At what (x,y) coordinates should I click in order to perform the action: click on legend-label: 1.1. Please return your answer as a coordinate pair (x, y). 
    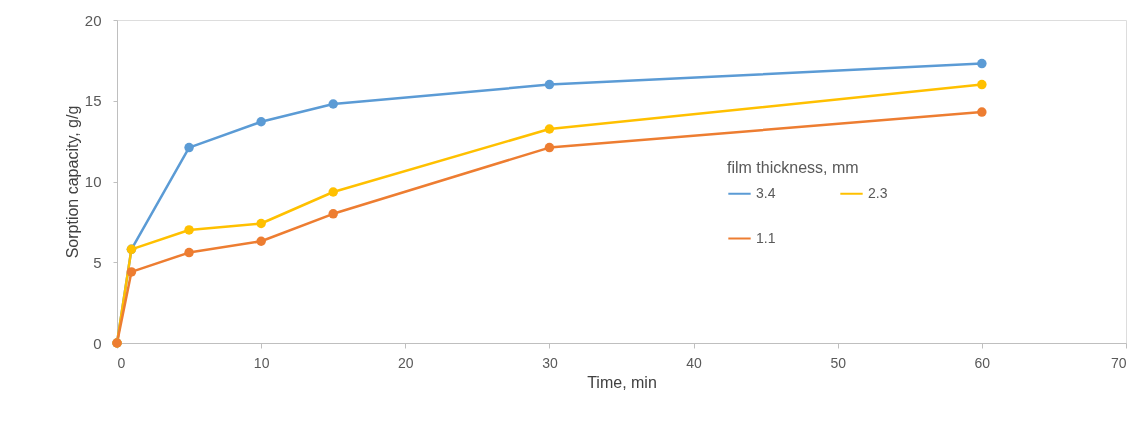
    Looking at the image, I should click on (766, 237).